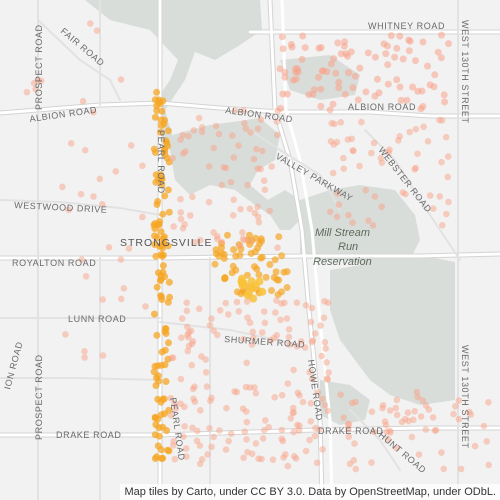 The width and height of the screenshot is (500, 500). I want to click on road-royalton, so click(250, 256).